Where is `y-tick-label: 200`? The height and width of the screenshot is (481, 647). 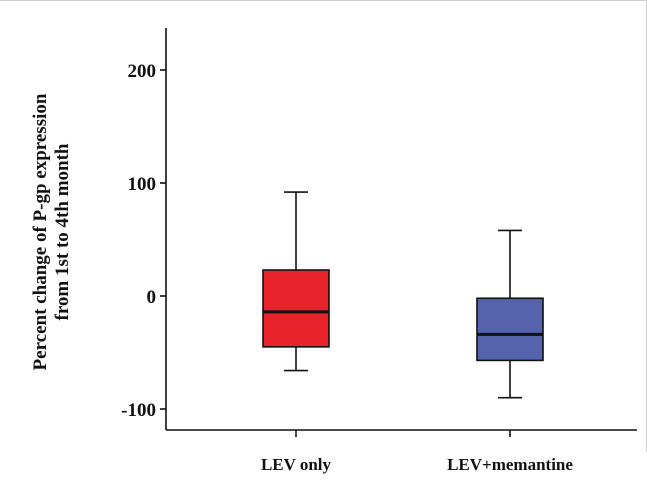
y-tick-label: 200 is located at coordinates (142, 71).